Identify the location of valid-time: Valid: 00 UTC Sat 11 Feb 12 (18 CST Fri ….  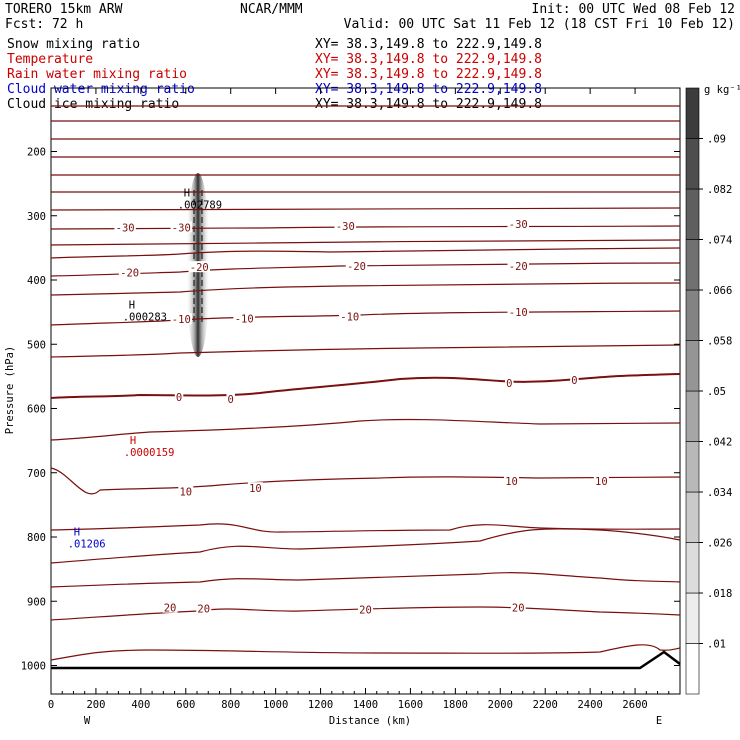
(539, 24).